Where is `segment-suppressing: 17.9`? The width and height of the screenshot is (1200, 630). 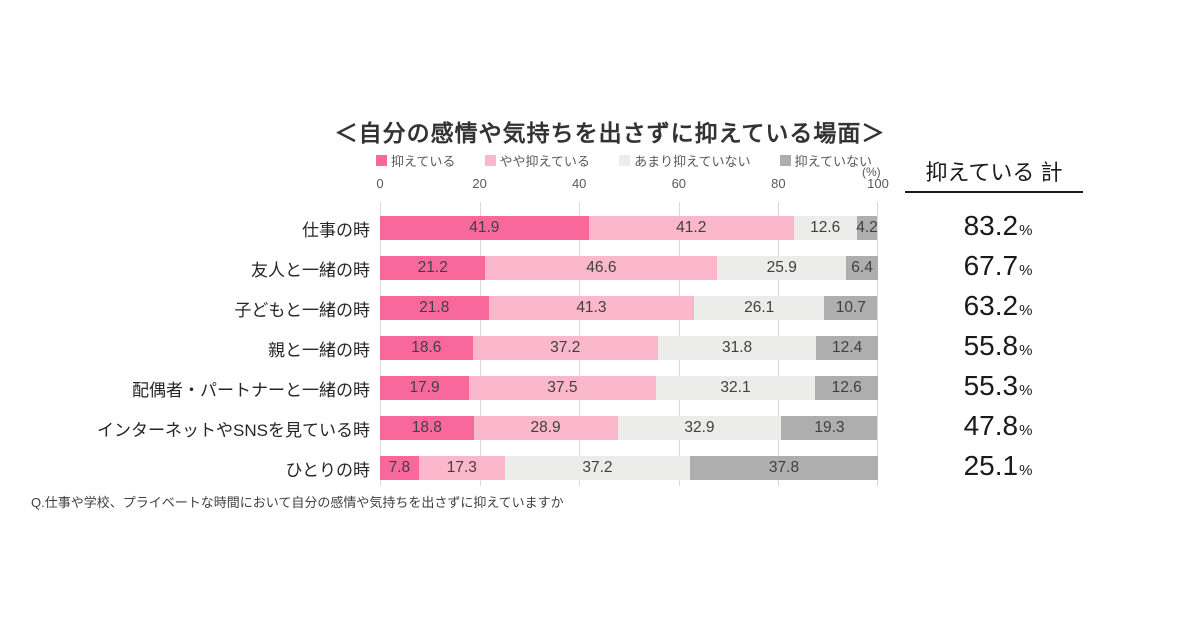 segment-suppressing: 17.9 is located at coordinates (425, 388).